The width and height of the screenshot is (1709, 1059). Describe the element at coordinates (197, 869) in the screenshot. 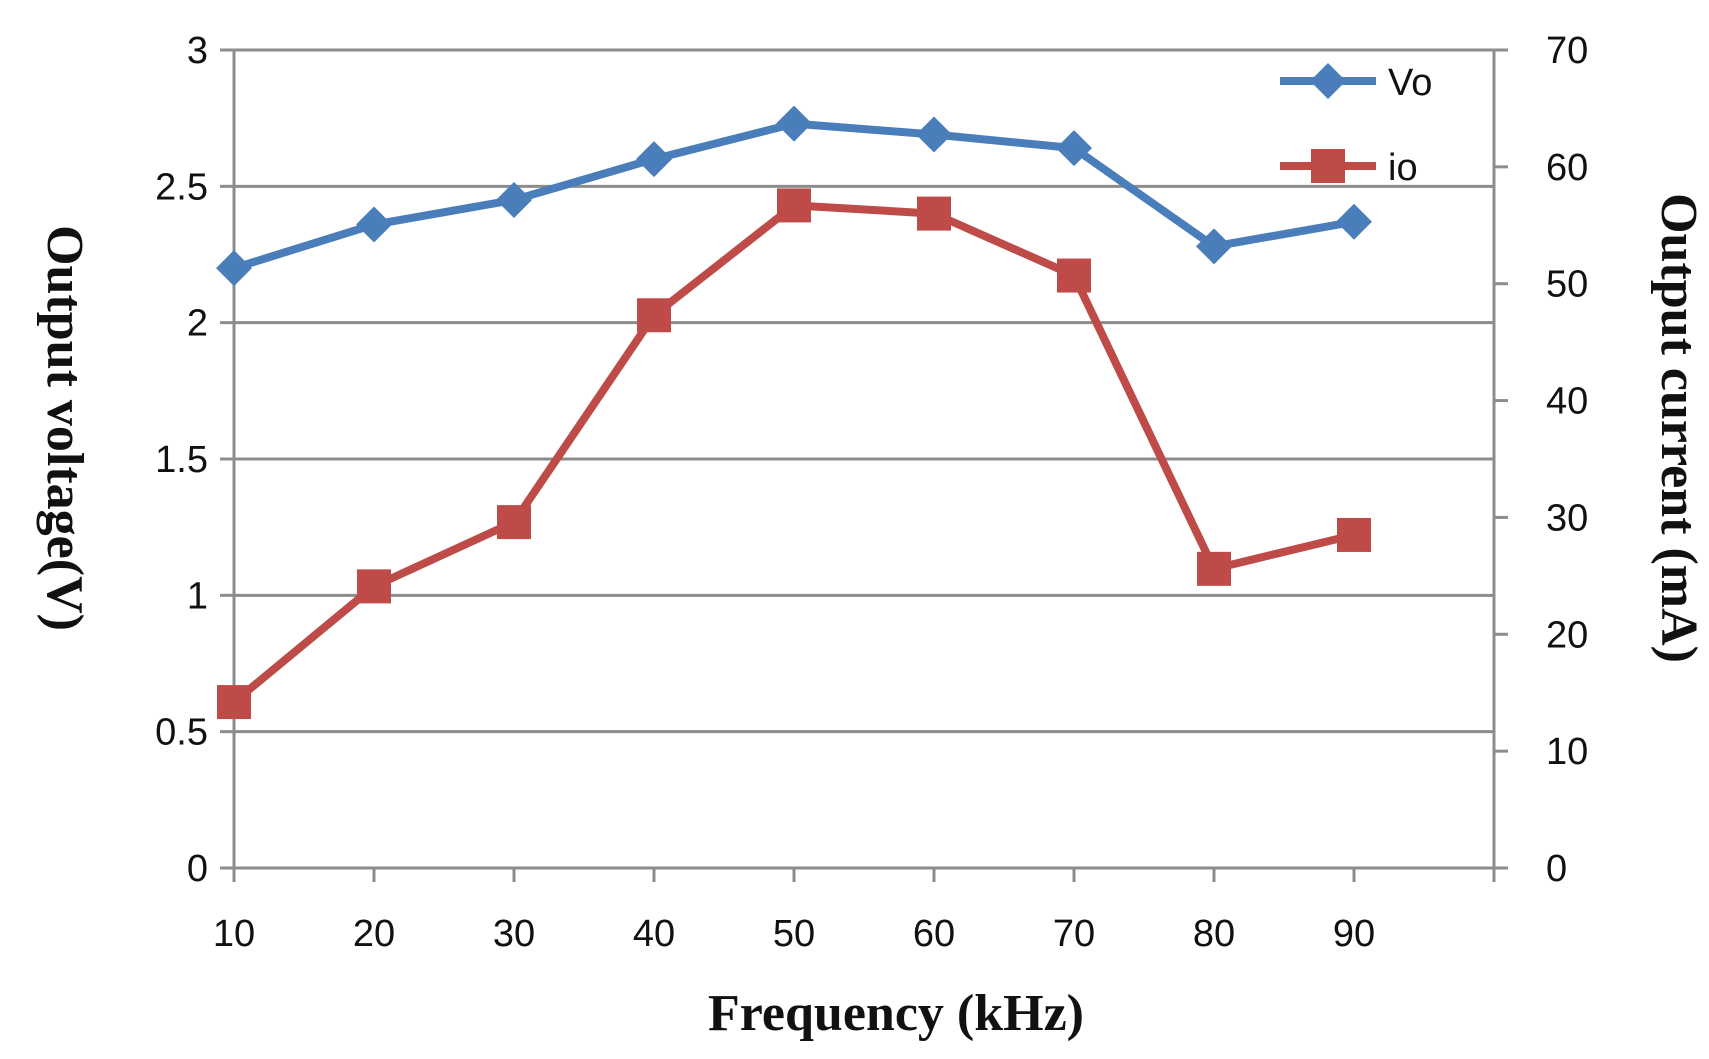

I see `y-tick-label: 0` at that location.